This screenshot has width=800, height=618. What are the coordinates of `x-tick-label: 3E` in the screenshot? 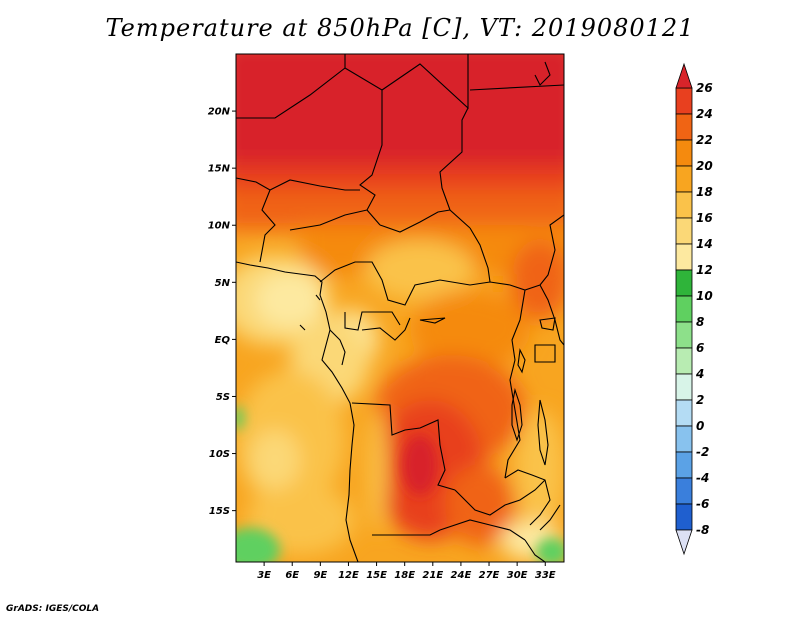 It's located at (264, 575).